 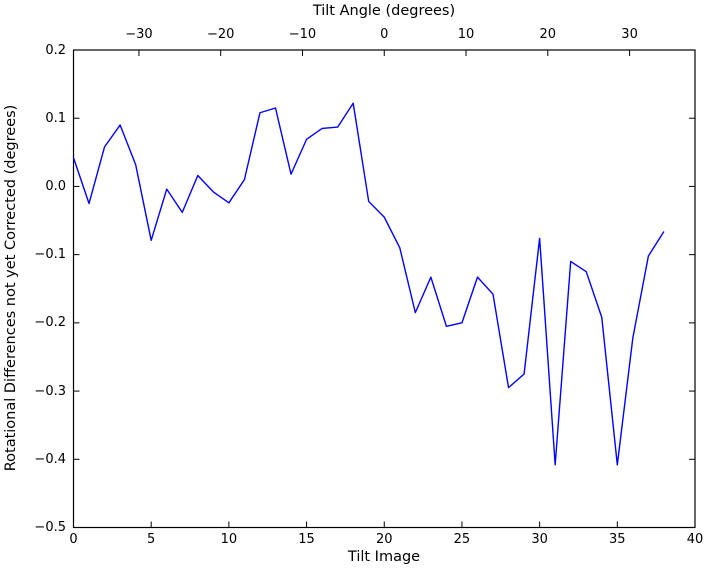 I want to click on top-tick-label: −20, so click(x=220, y=34).